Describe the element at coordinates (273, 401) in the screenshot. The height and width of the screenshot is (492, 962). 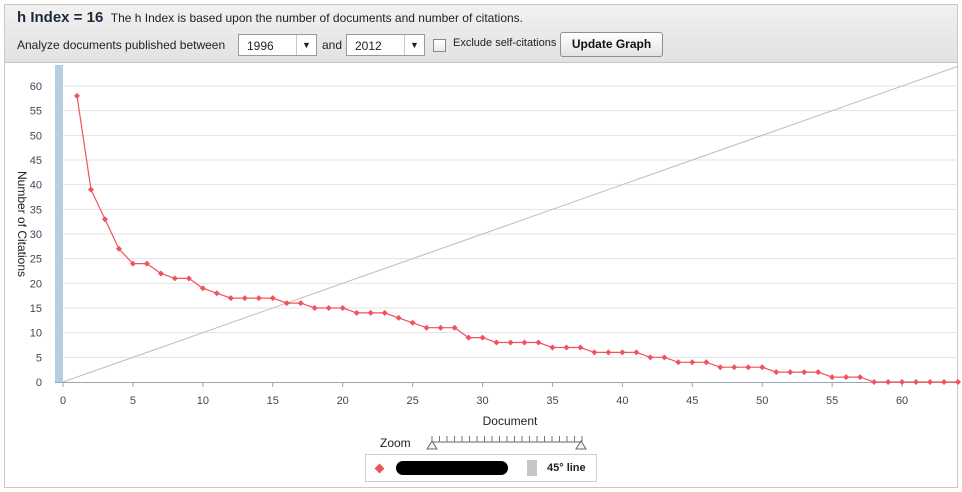
I see `x-tick-label: 15` at that location.